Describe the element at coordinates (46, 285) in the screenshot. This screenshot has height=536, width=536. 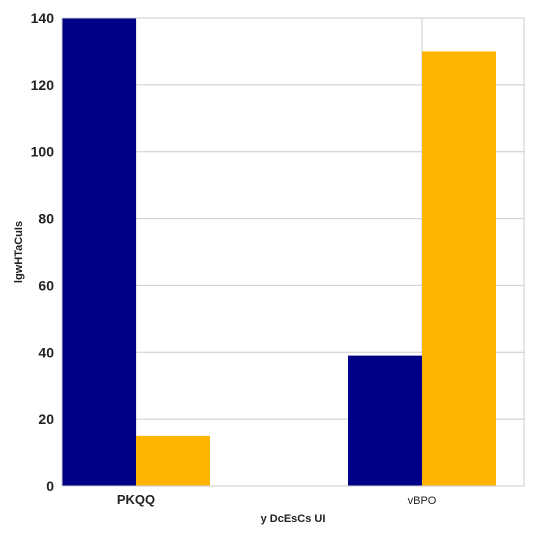
I see `y-tick-label: 60` at that location.